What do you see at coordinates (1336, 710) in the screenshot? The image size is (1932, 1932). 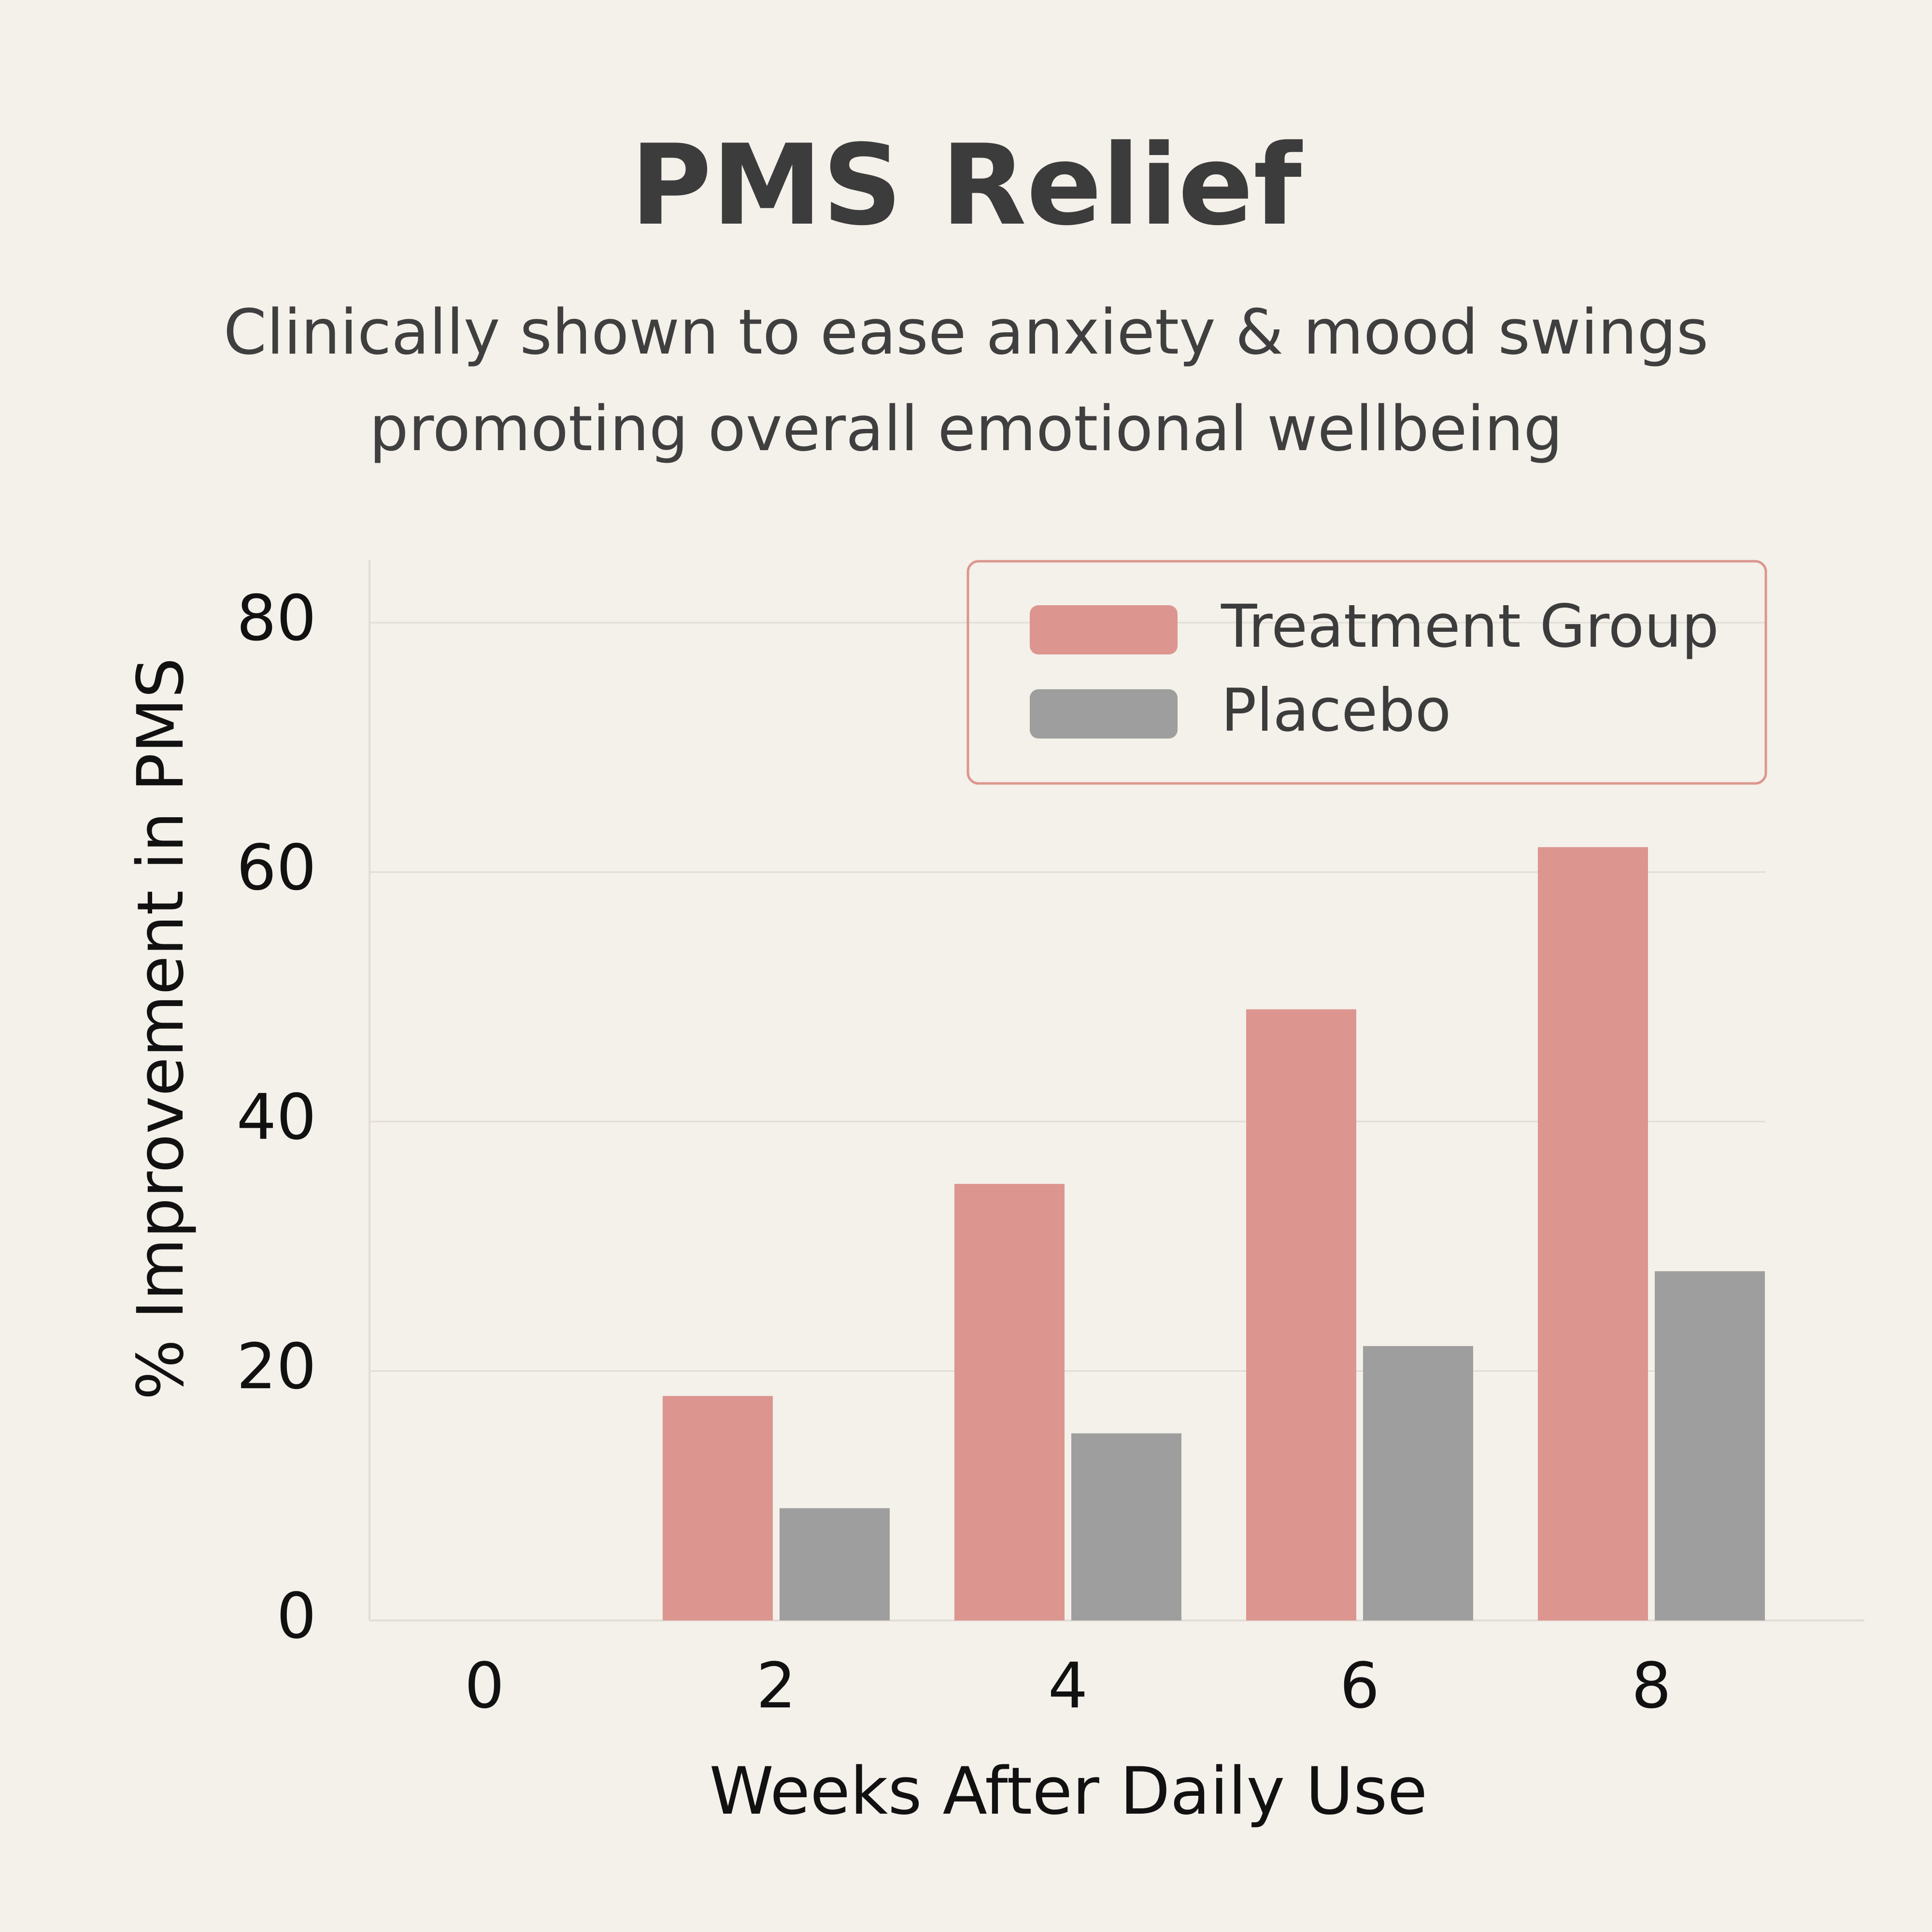 I see `legend-label-placebo: Placebo` at bounding box center [1336, 710].